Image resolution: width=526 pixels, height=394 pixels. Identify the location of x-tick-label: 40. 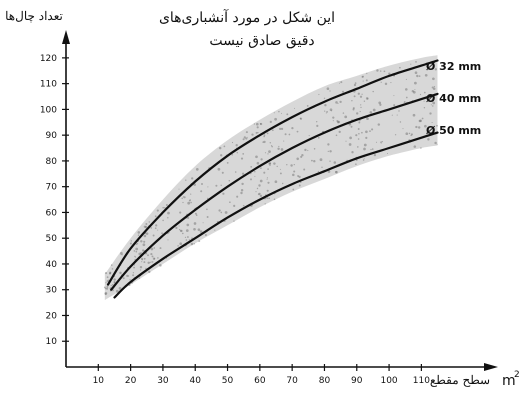
(196, 381).